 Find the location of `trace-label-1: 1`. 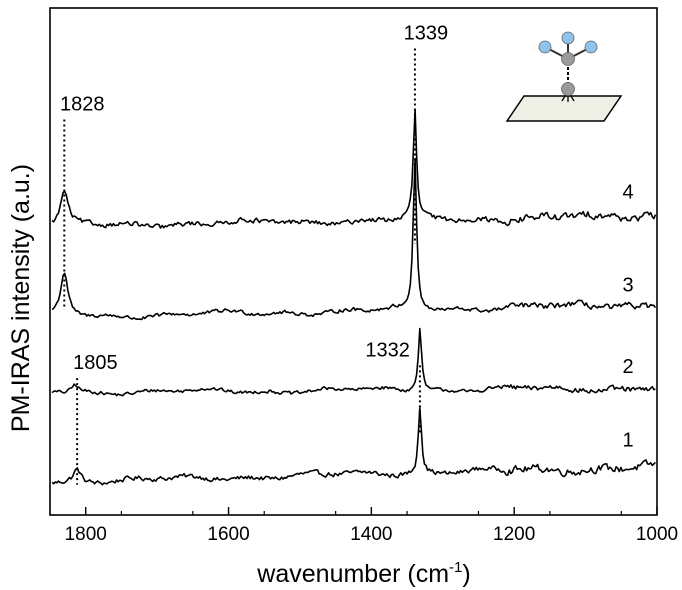

trace-label-1: 1 is located at coordinates (627, 440).